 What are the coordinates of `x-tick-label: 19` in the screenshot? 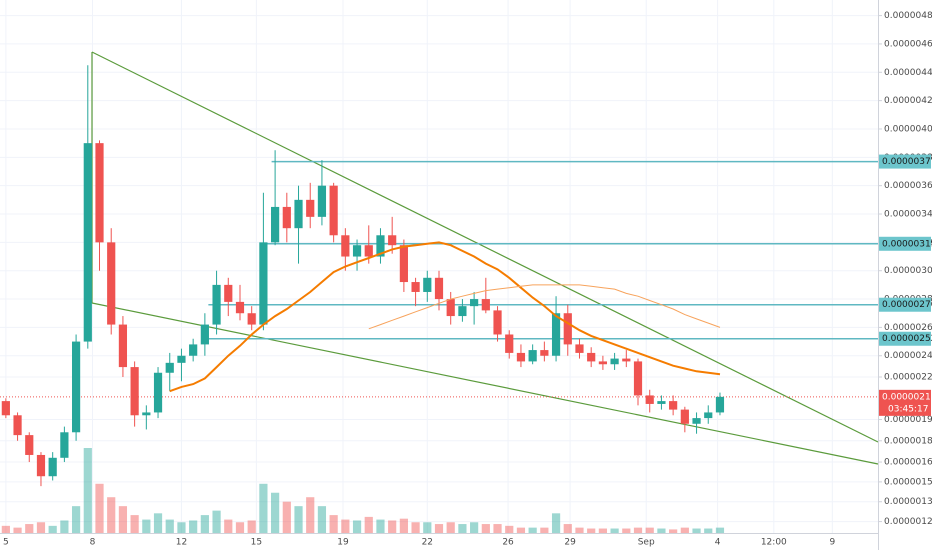 It's located at (343, 543).